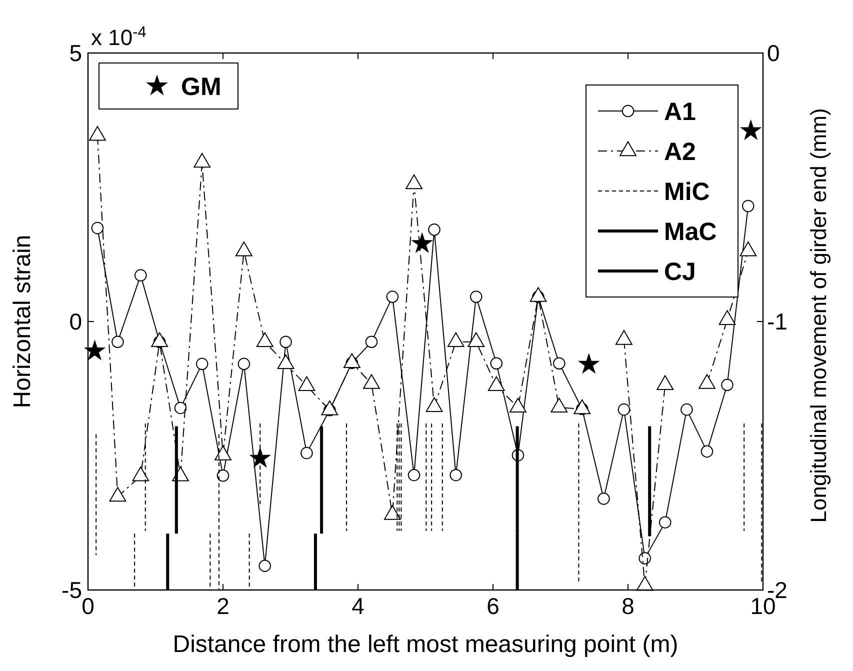 Image resolution: width=853 pixels, height=671 pixels. What do you see at coordinates (777, 321) in the screenshot?
I see `y2-tick-label: -1` at bounding box center [777, 321].